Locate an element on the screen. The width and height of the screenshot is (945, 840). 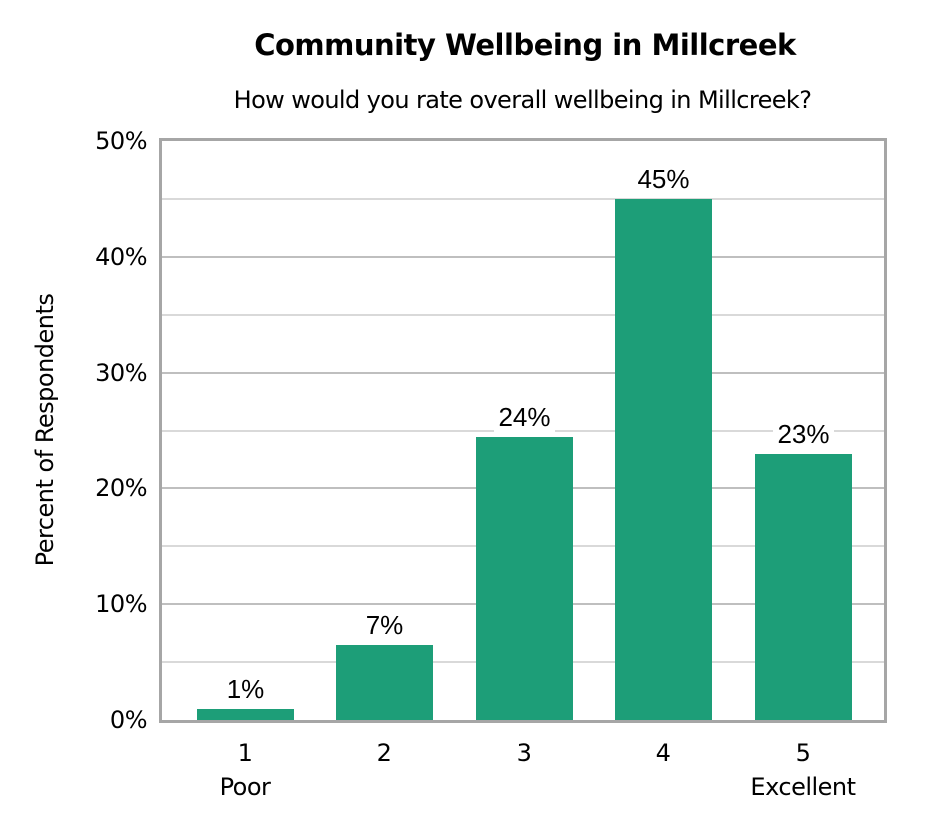
x-tick-label: 1 Poor is located at coordinates (245, 770).